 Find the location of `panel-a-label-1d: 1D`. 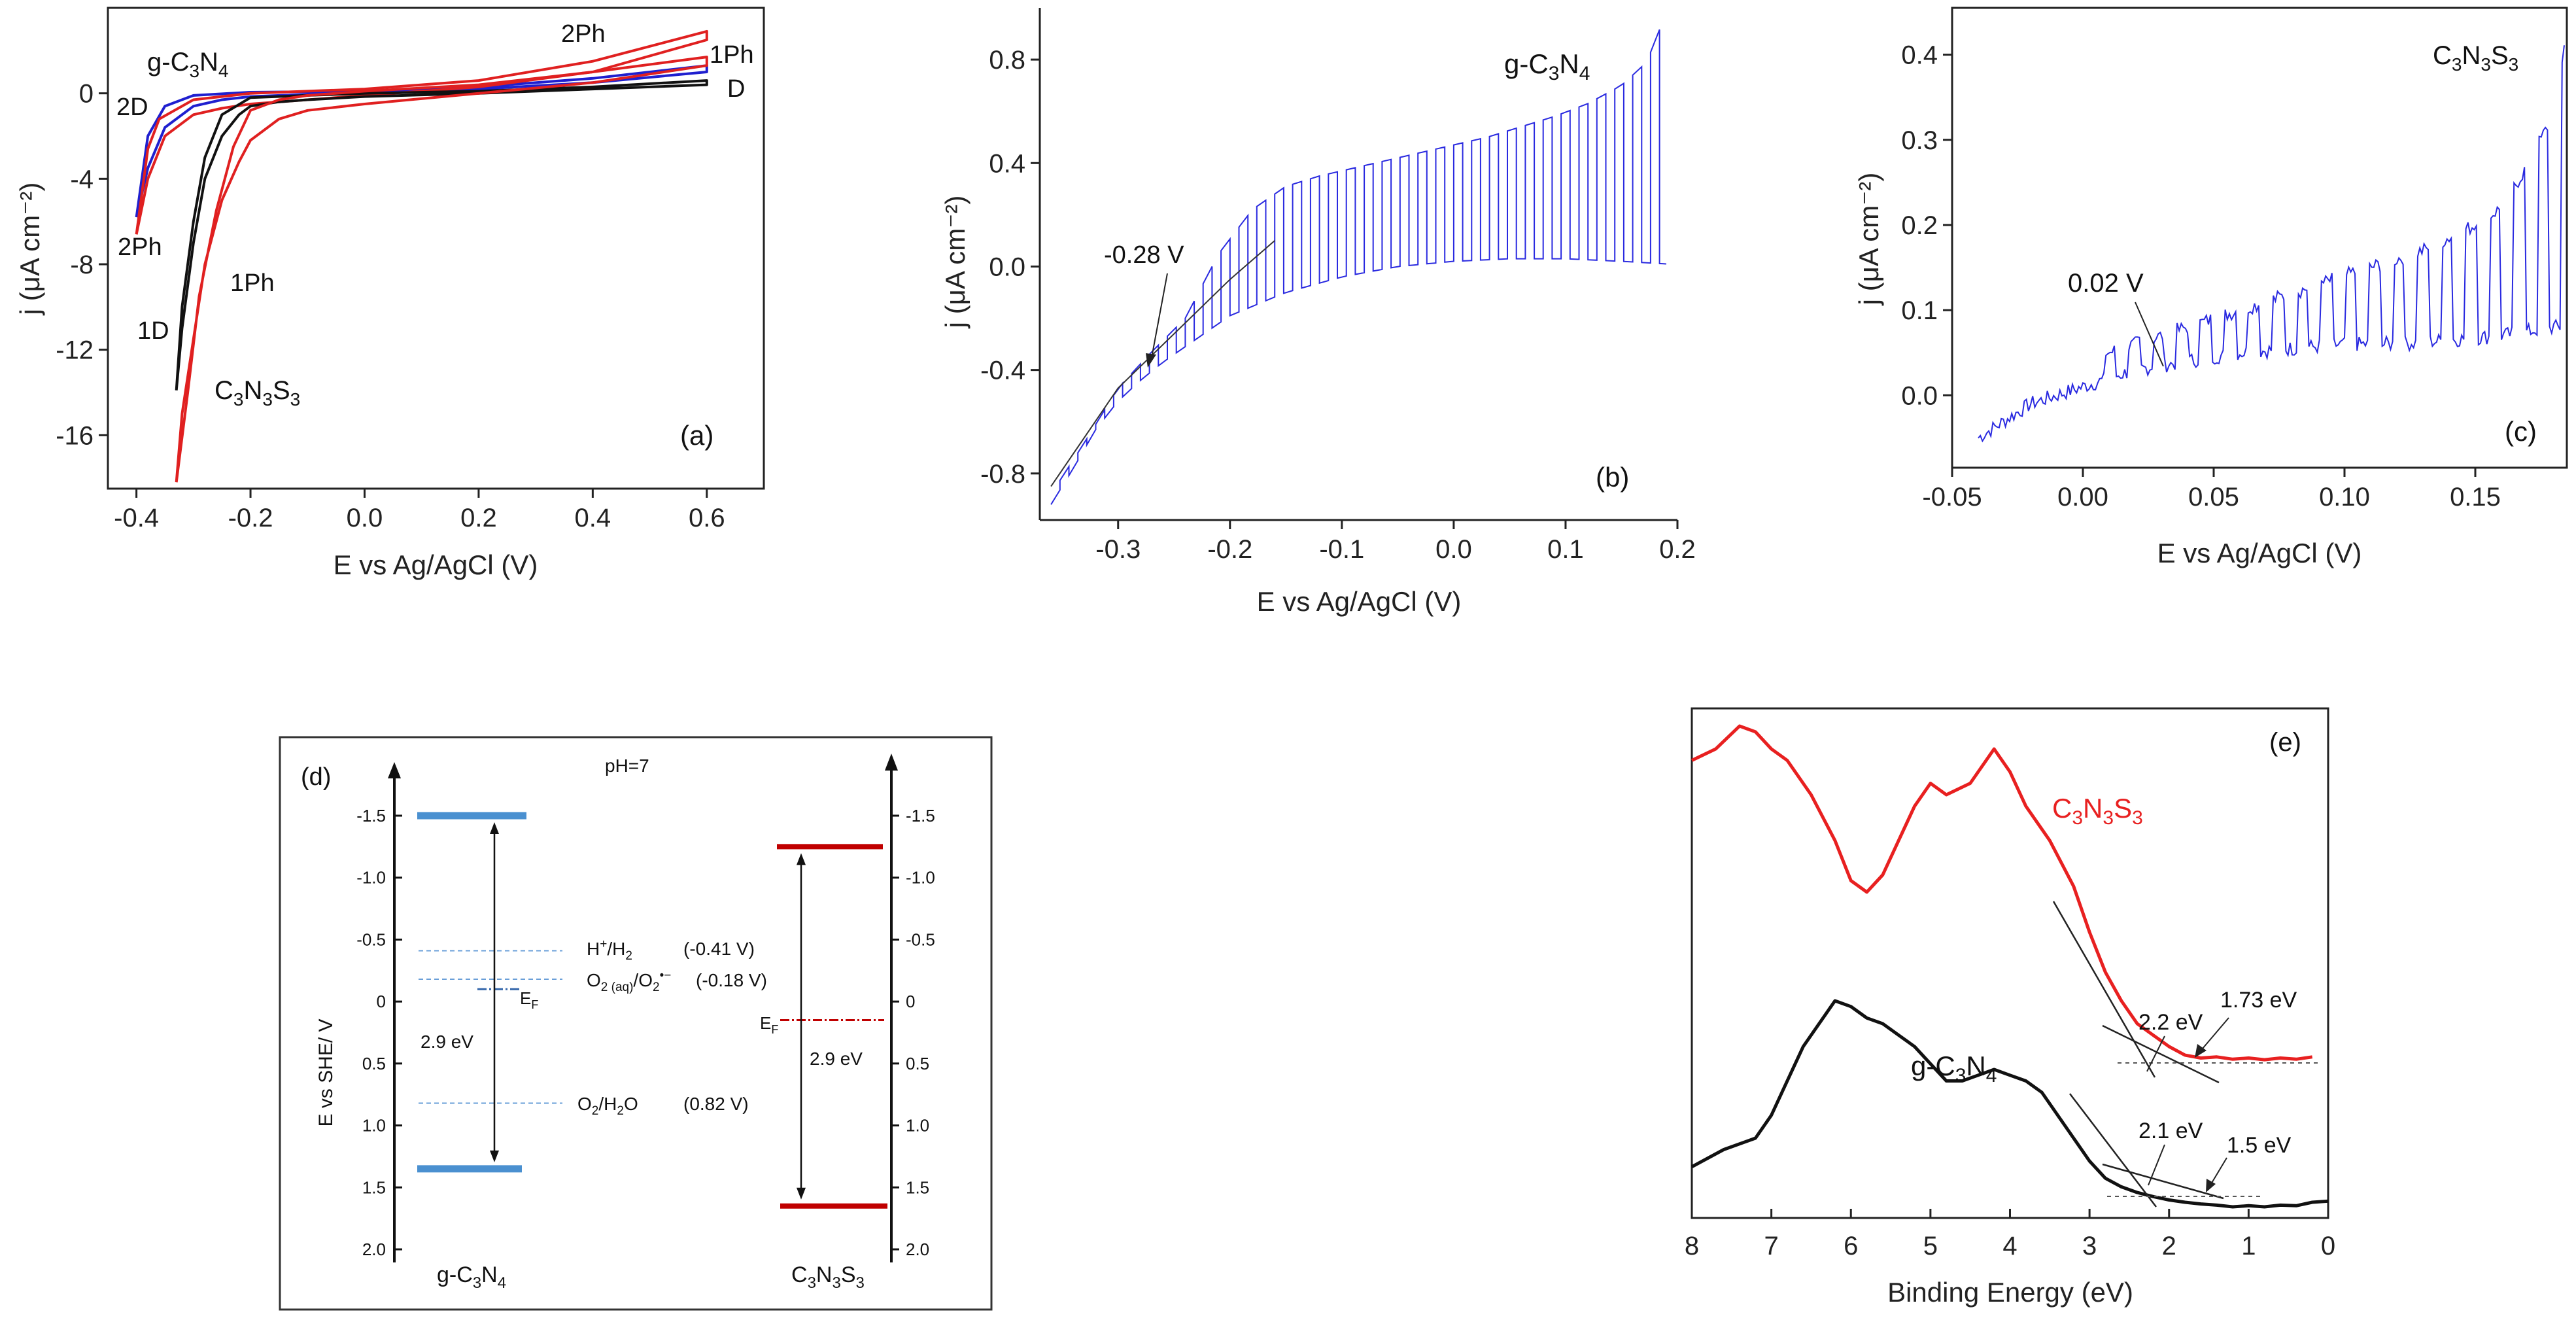

panel-a-label-1d: 1D is located at coordinates (153, 331).